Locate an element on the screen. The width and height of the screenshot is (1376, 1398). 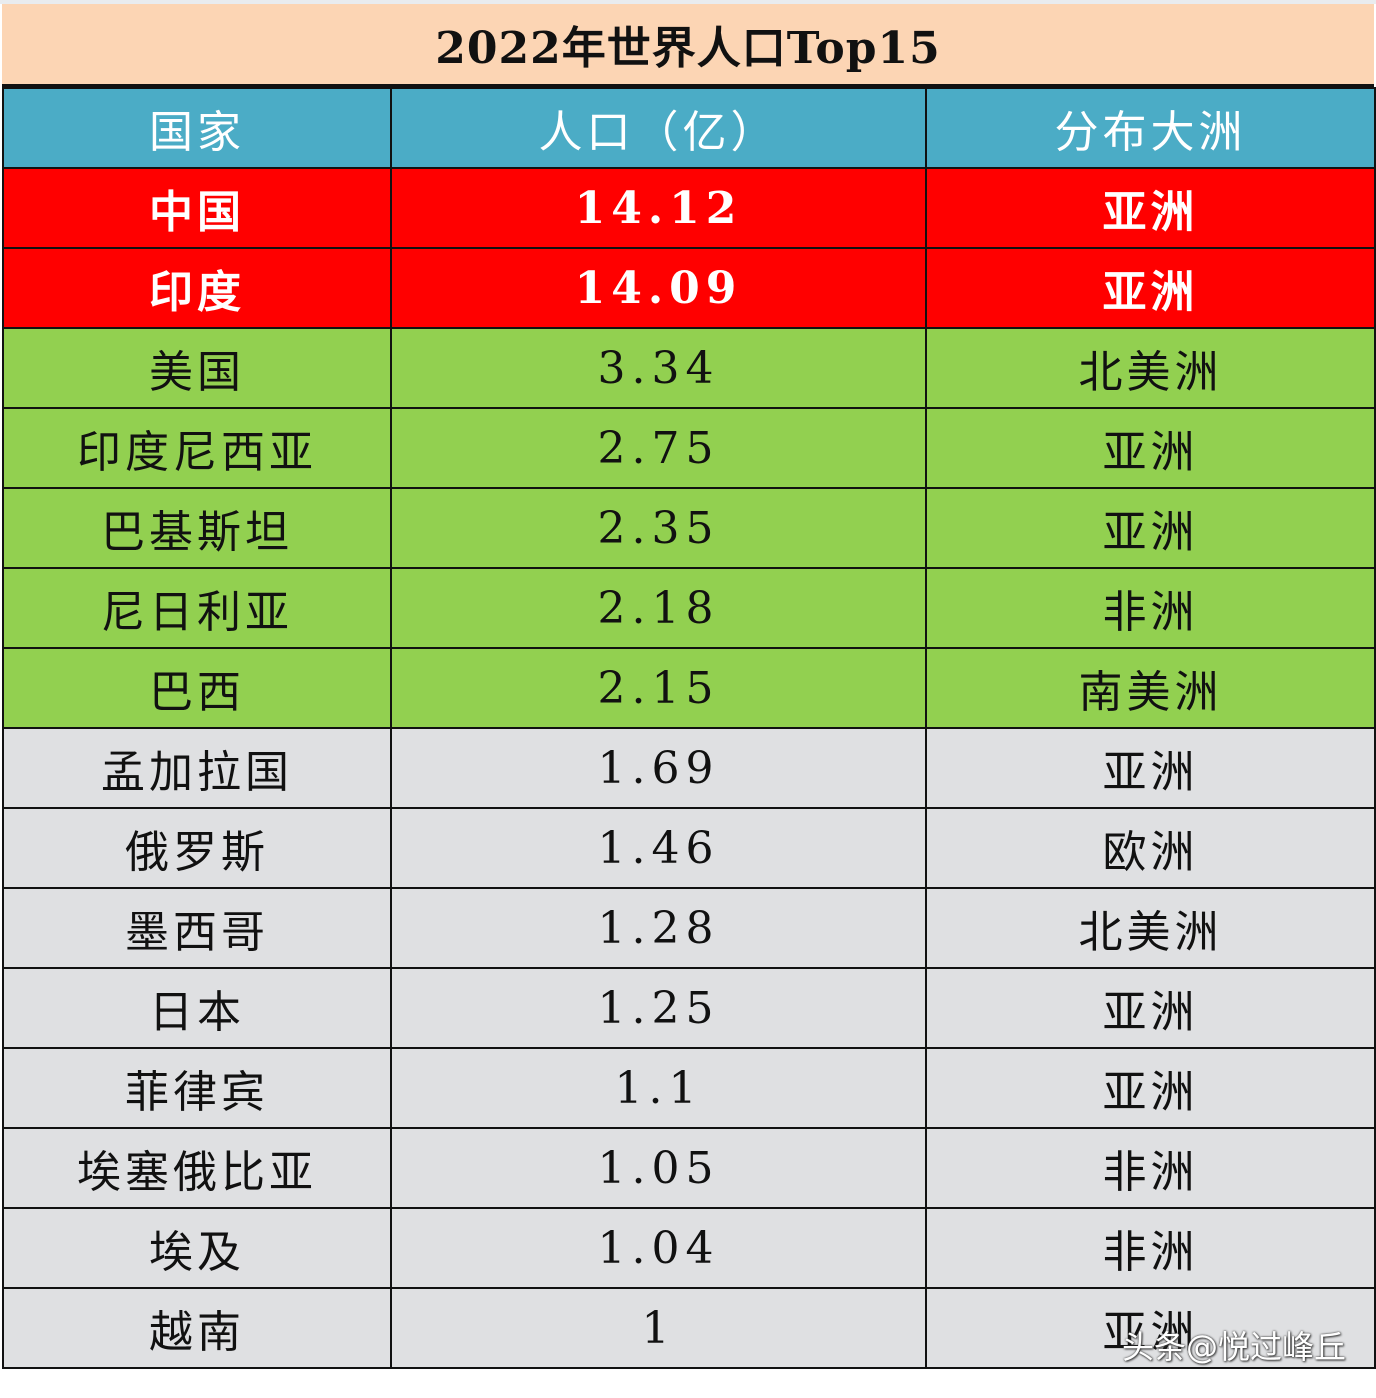
cell-population: 2.15 is located at coordinates (658, 688).